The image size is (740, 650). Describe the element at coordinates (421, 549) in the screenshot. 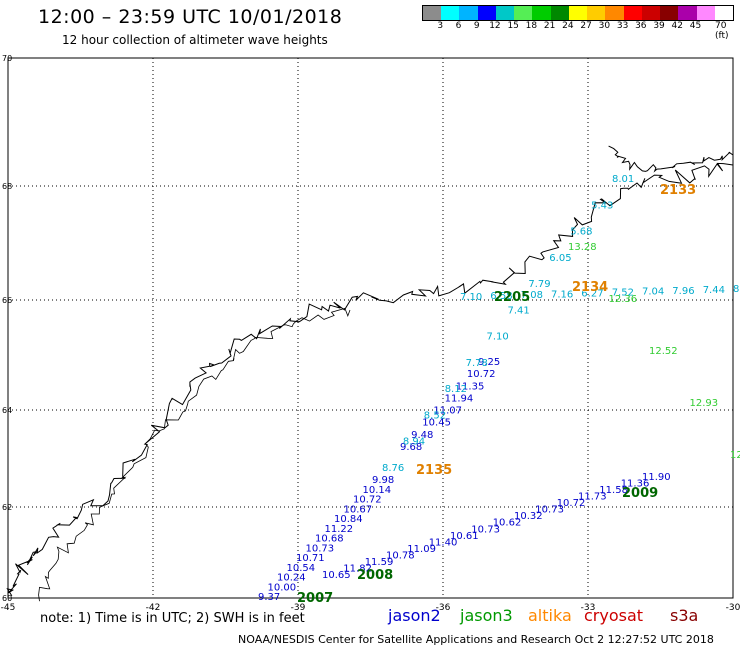

I see `swh-label-jason2-lower: 11.09` at that location.